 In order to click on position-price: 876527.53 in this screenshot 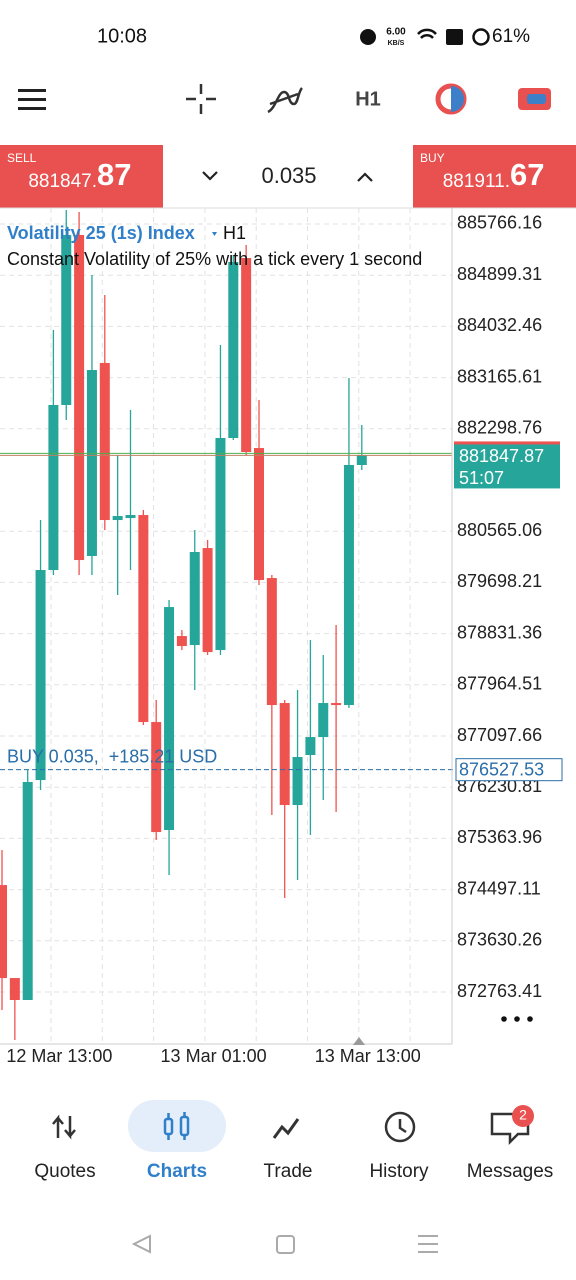, I will do `click(501, 769)`.